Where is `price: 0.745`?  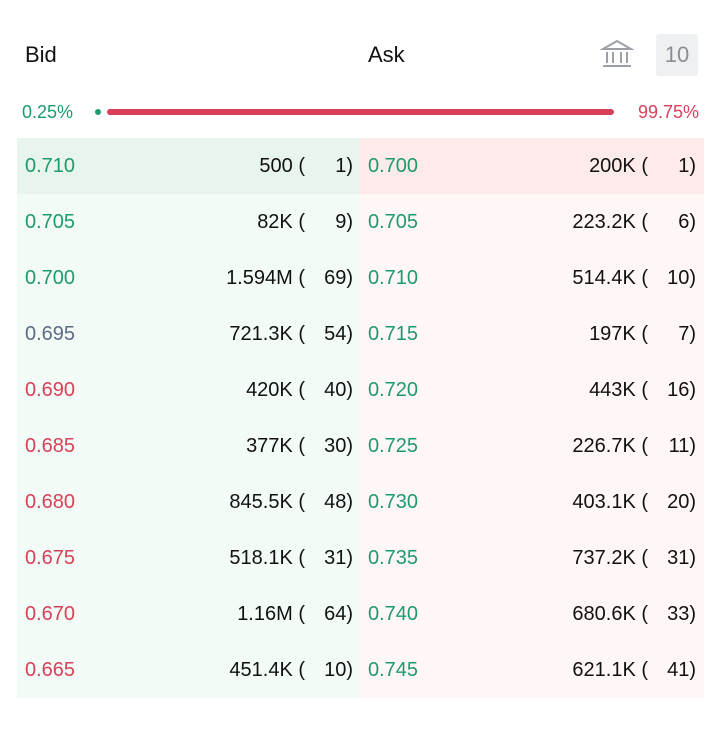 price: 0.745 is located at coordinates (393, 670).